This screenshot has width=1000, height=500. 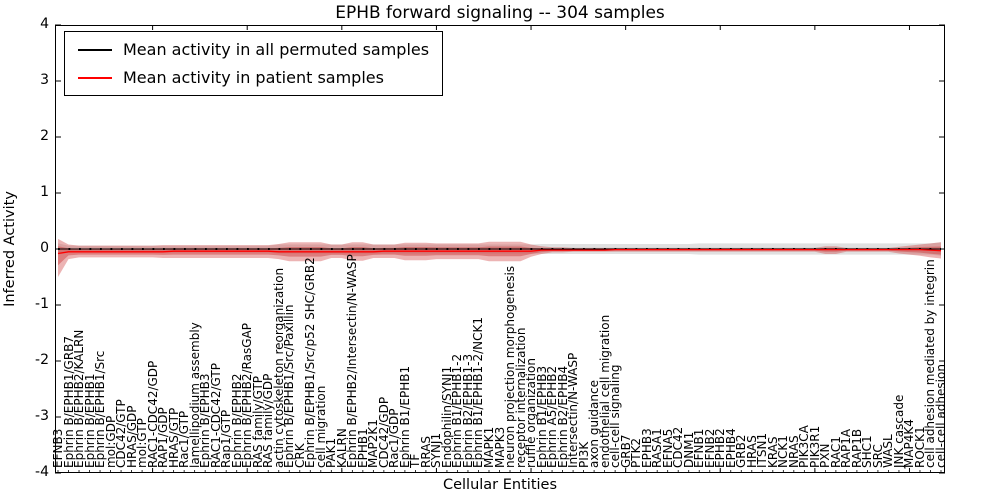 I want to click on y-tick-label: -4, so click(x=42, y=472).